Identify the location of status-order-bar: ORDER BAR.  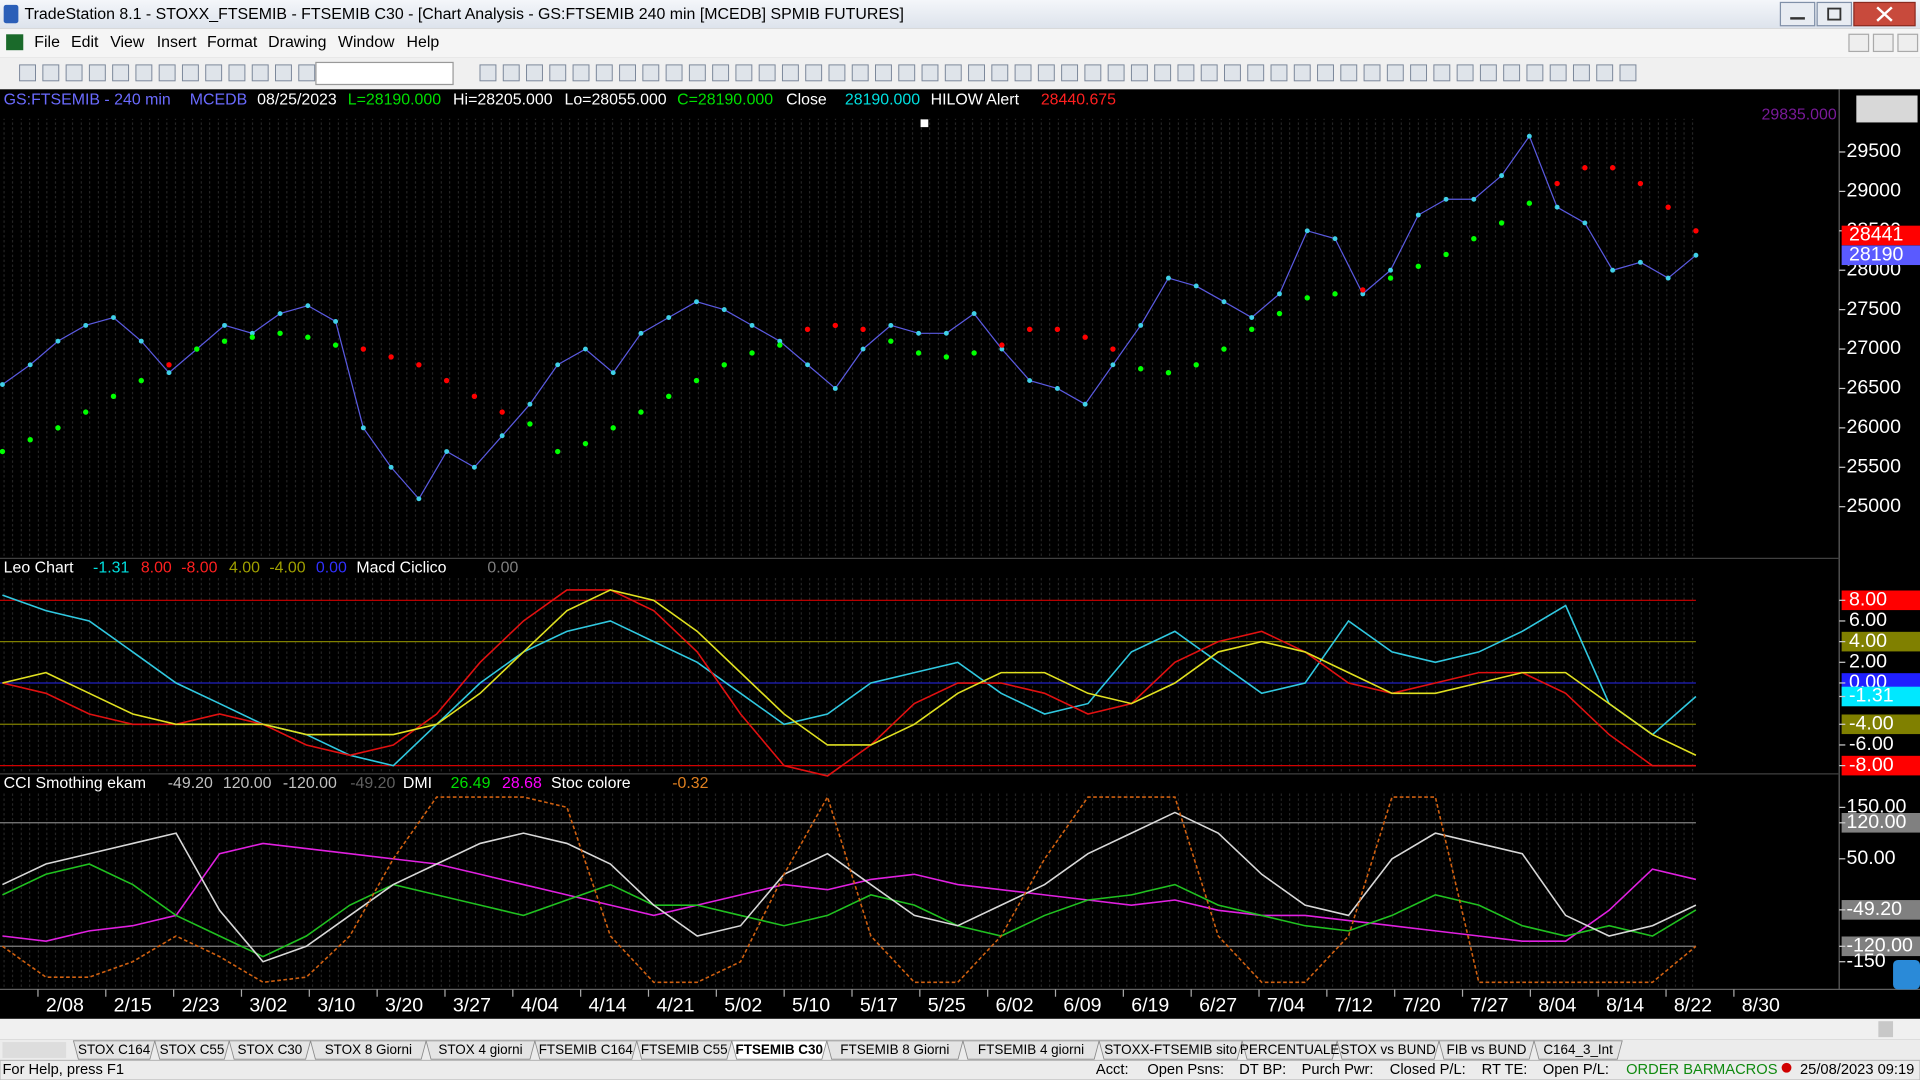
(1669, 1070).